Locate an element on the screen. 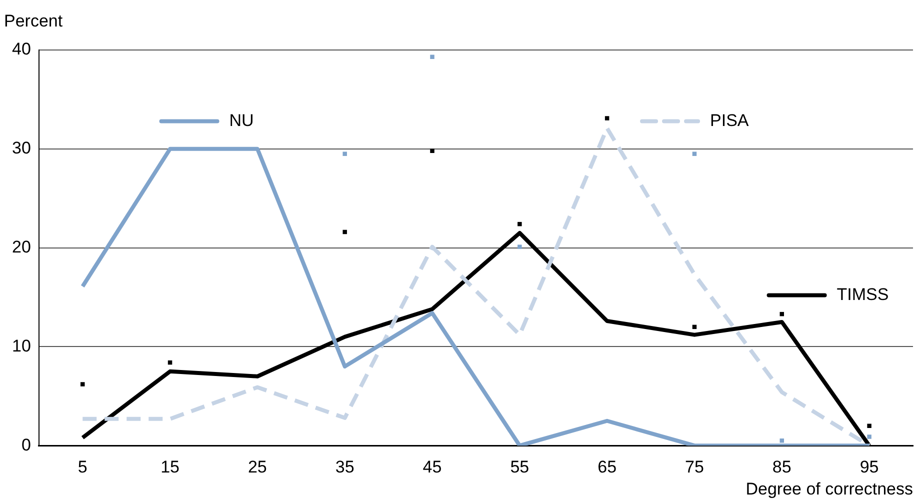 Image resolution: width=917 pixels, height=500 pixels. y-tick-label: 0 is located at coordinates (26, 444).